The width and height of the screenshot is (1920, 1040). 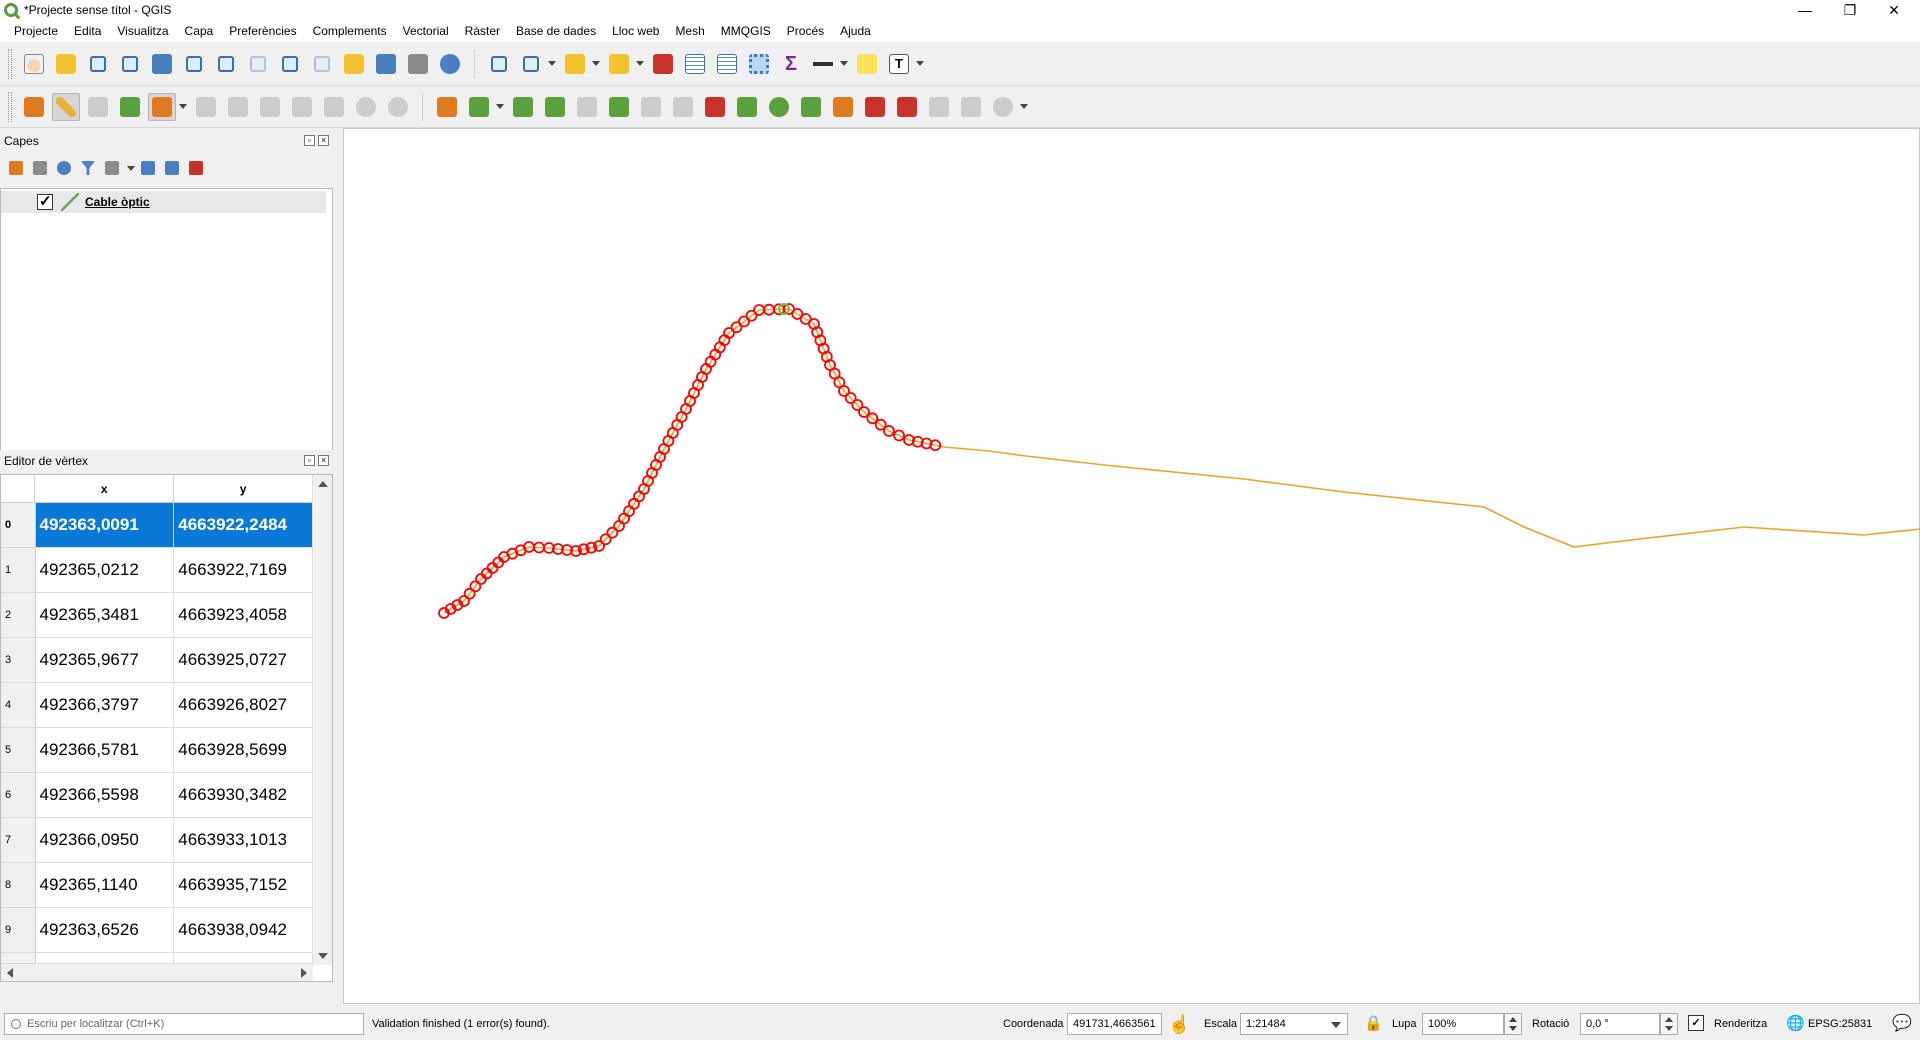 What do you see at coordinates (322, 64) in the screenshot?
I see `zoom-next-button` at bounding box center [322, 64].